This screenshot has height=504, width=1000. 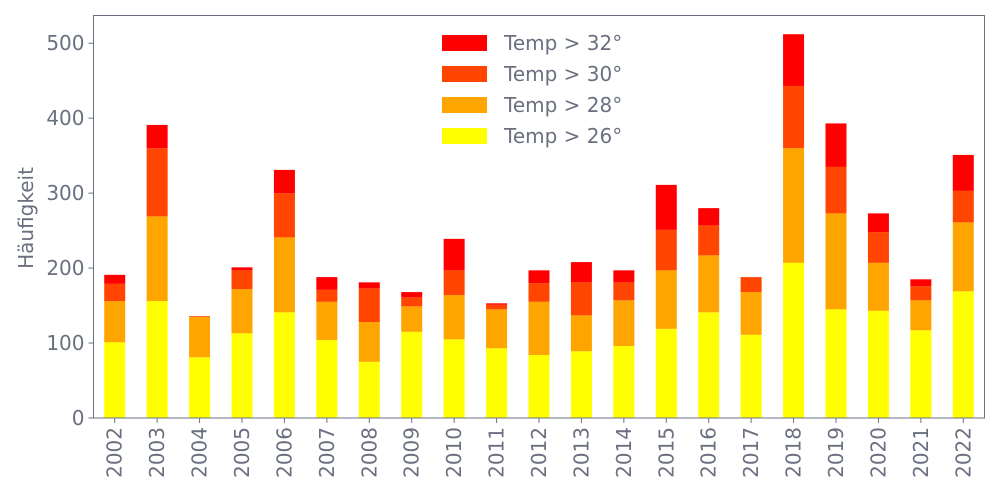 I want to click on x-tick-label: 2017, so click(x=751, y=452).